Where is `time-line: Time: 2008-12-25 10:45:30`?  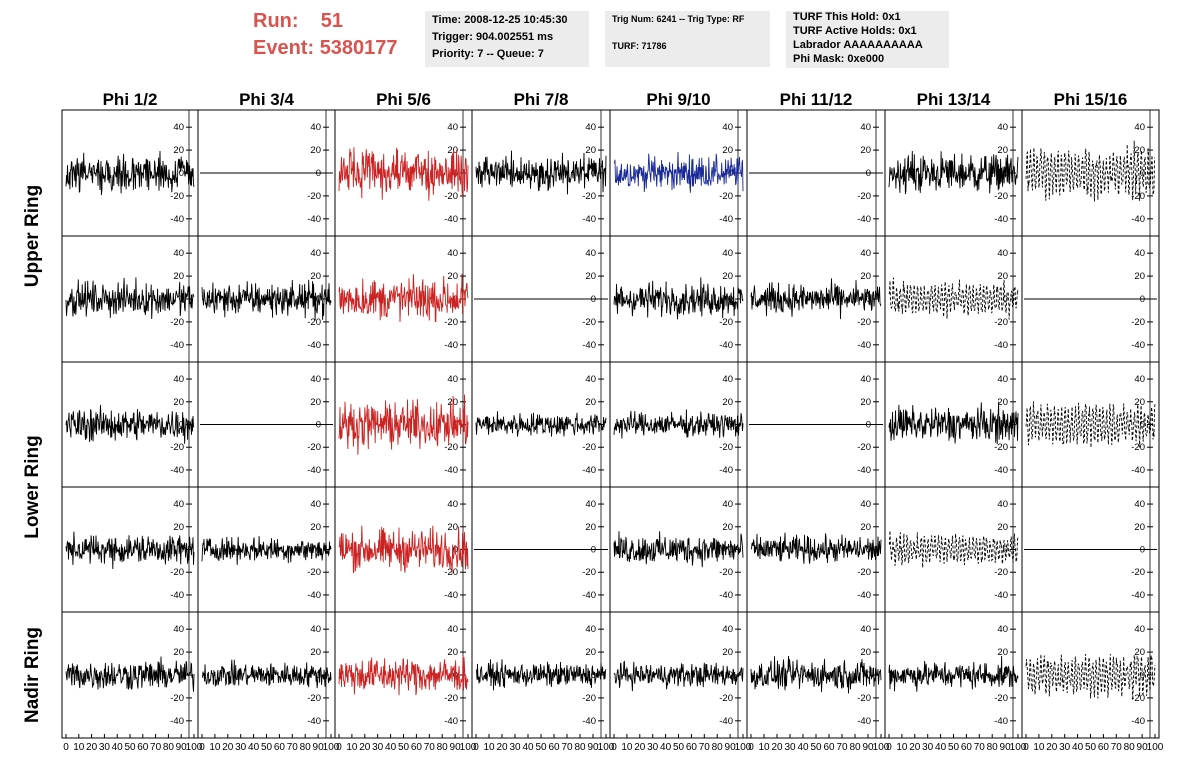 time-line: Time: 2008-12-25 10:45:30 is located at coordinates (500, 20).